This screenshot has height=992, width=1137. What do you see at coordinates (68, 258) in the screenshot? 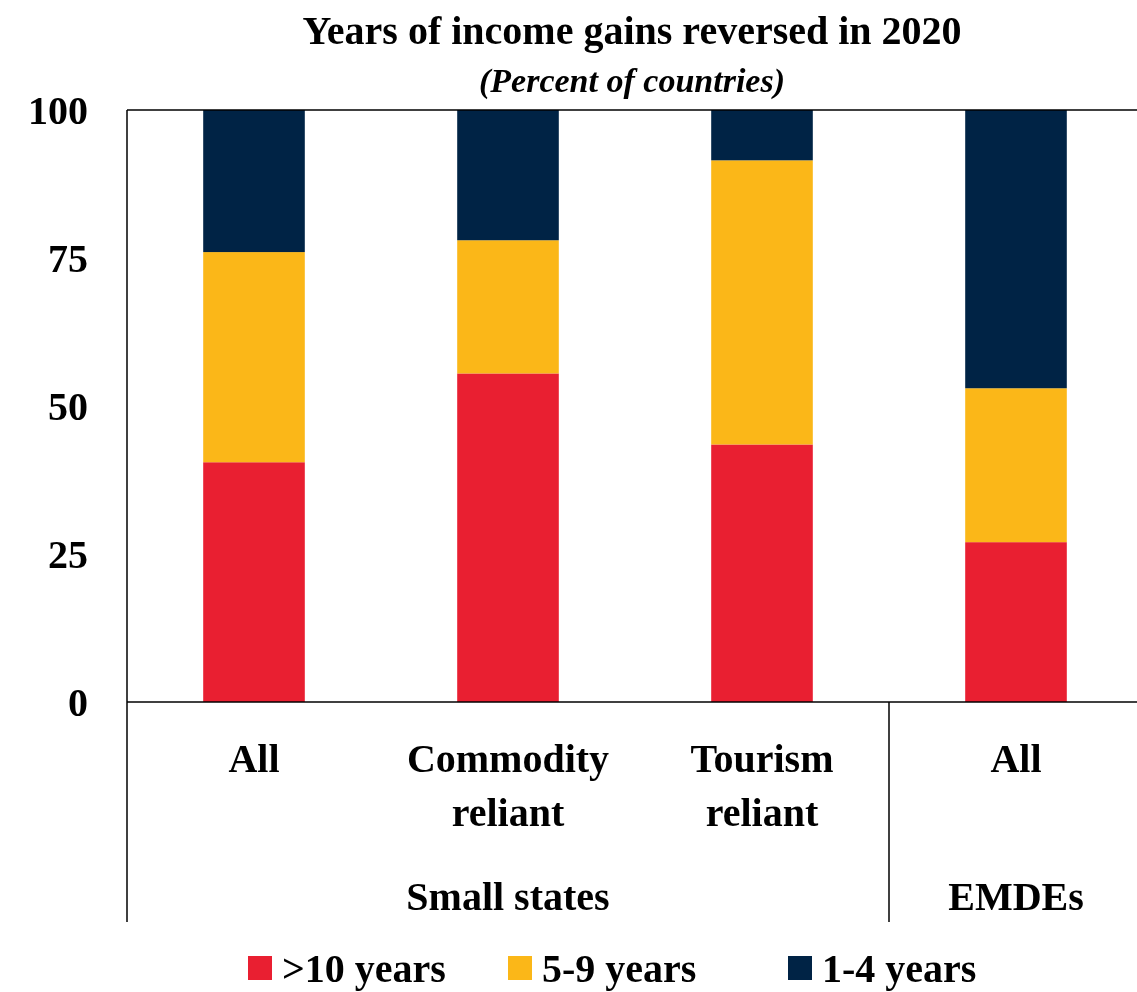
I see `y-tick-label: 75` at bounding box center [68, 258].